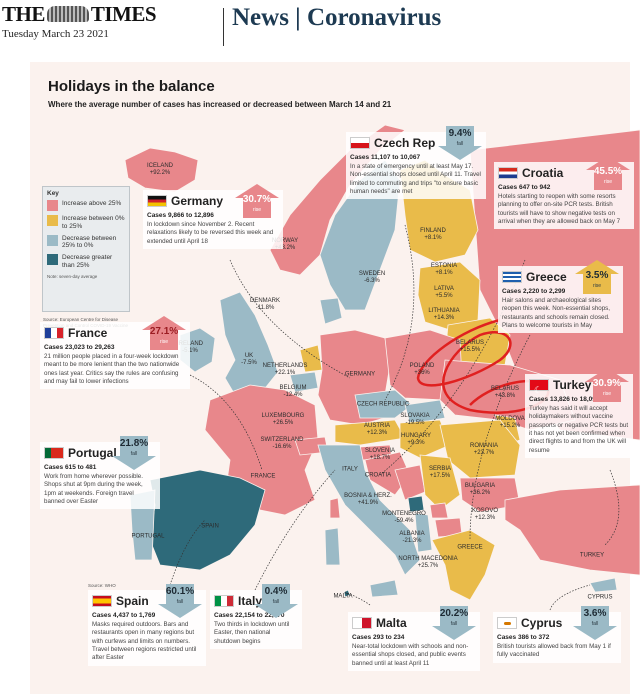 This screenshot has height=694, width=640. What do you see at coordinates (603, 585) in the screenshot?
I see `country-cyprus` at bounding box center [603, 585].